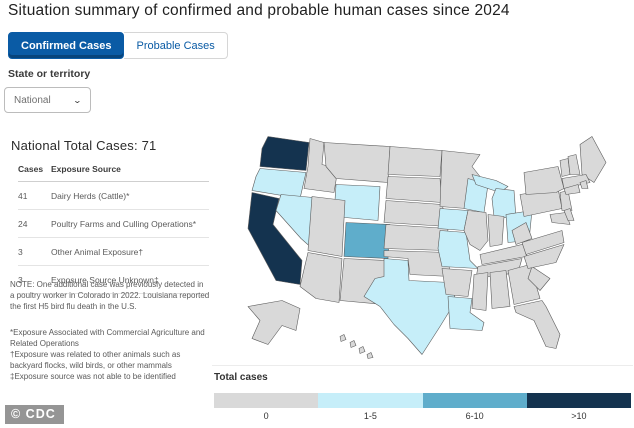  Describe the element at coordinates (367, 240) in the screenshot. I see `state-co` at that location.